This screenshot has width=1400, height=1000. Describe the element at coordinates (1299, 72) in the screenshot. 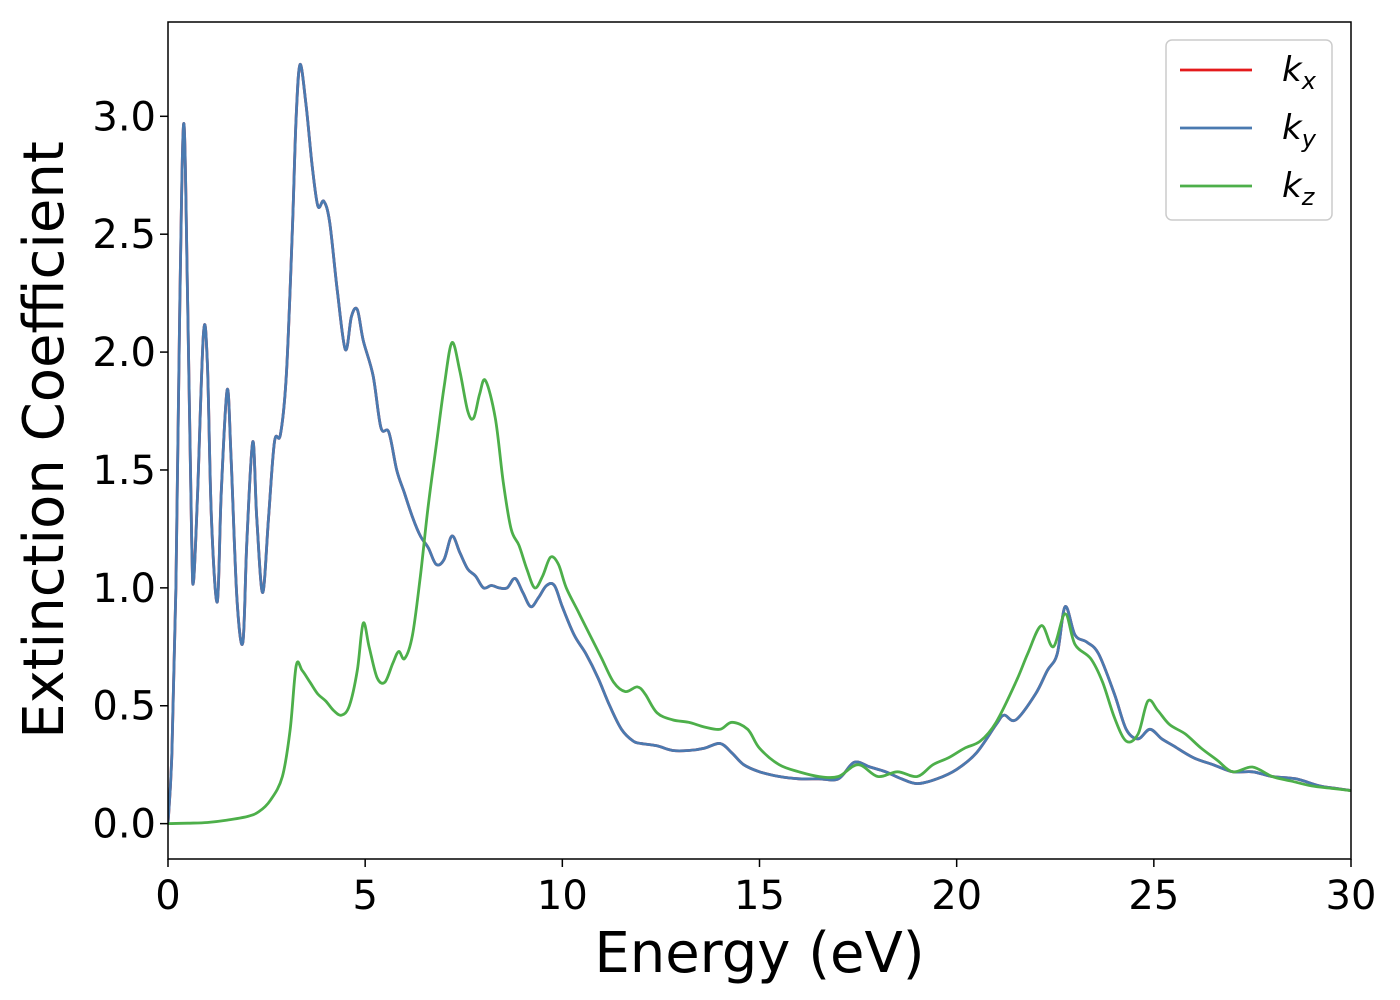

I see `legend-label-kx: kx` at that location.